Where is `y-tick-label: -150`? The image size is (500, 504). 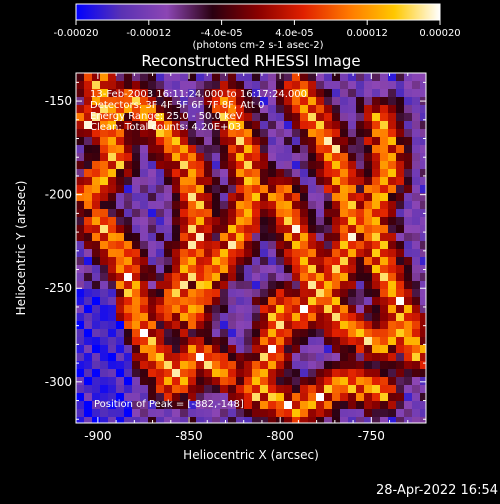
y-tick-label: -150 is located at coordinates (58, 101).